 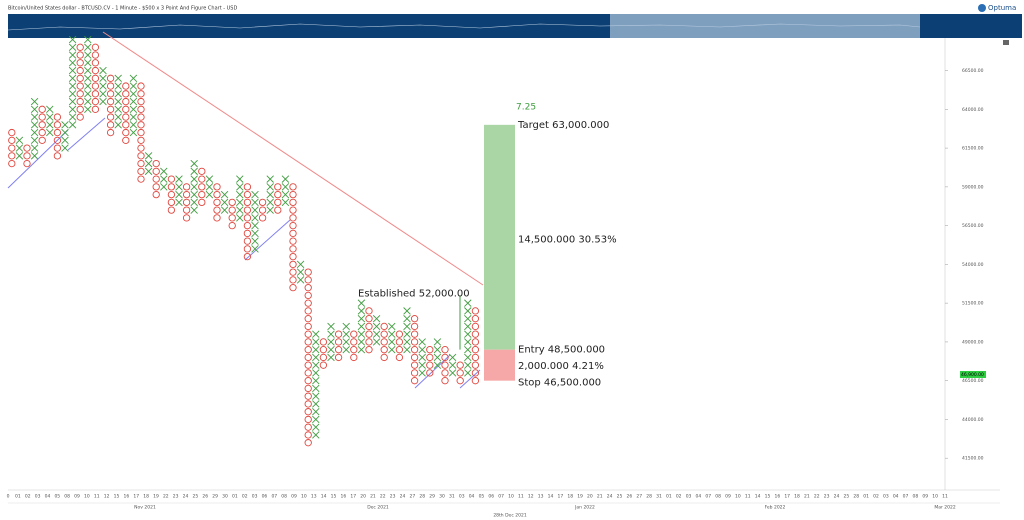 What do you see at coordinates (470, 379) in the screenshot?
I see `support-line` at bounding box center [470, 379].